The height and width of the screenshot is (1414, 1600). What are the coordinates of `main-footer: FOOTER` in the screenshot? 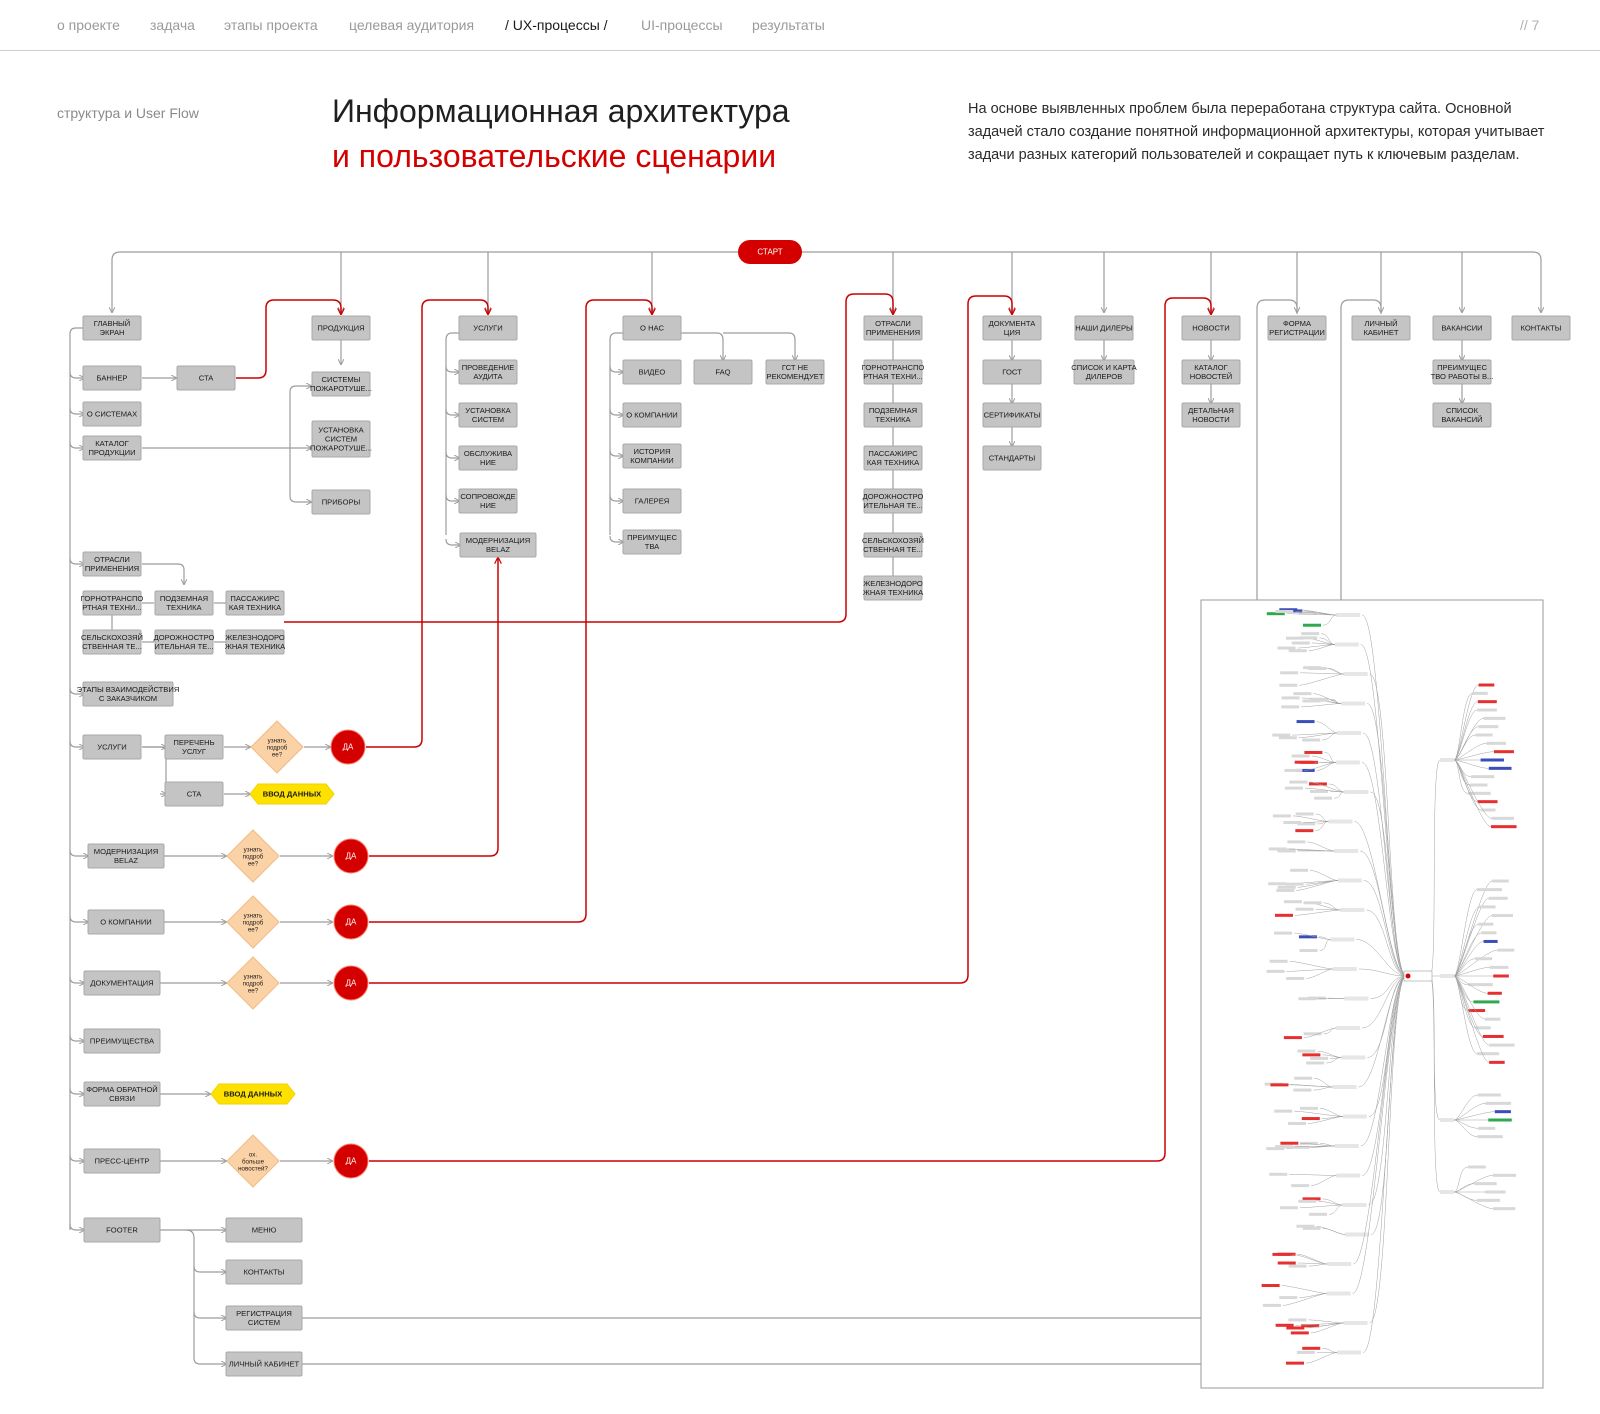 It's located at (122, 1230).